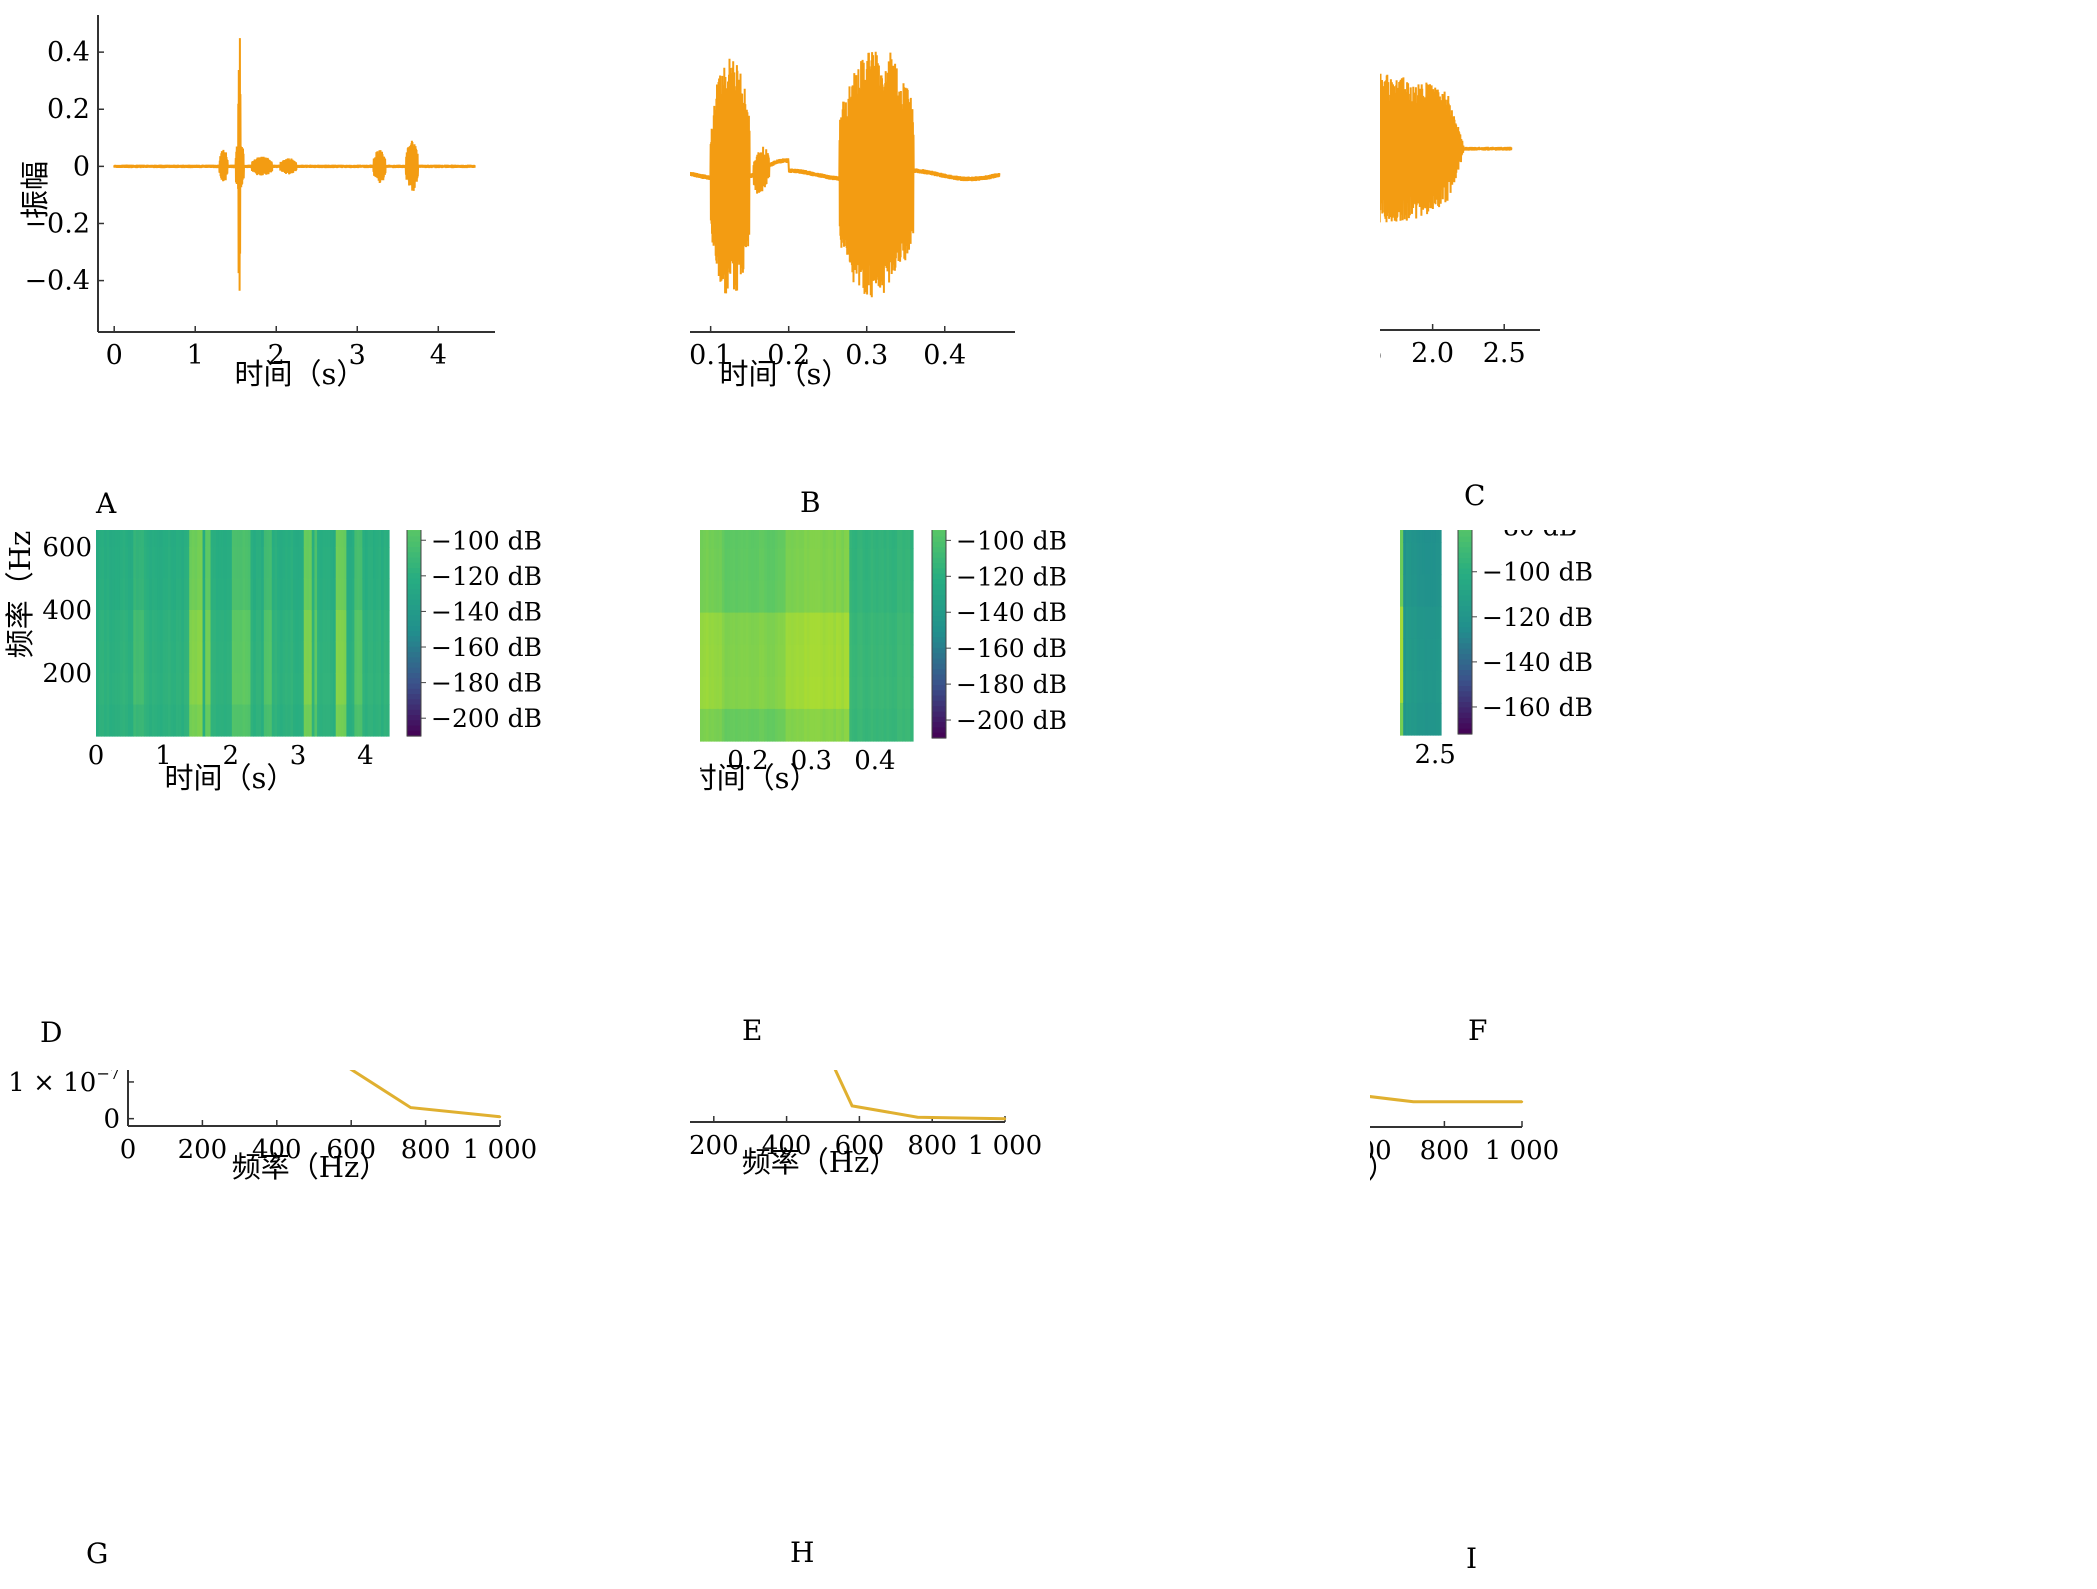 The height and width of the screenshot is (1589, 2097). I want to click on x-tick-label: 2.0, so click(1432, 353).